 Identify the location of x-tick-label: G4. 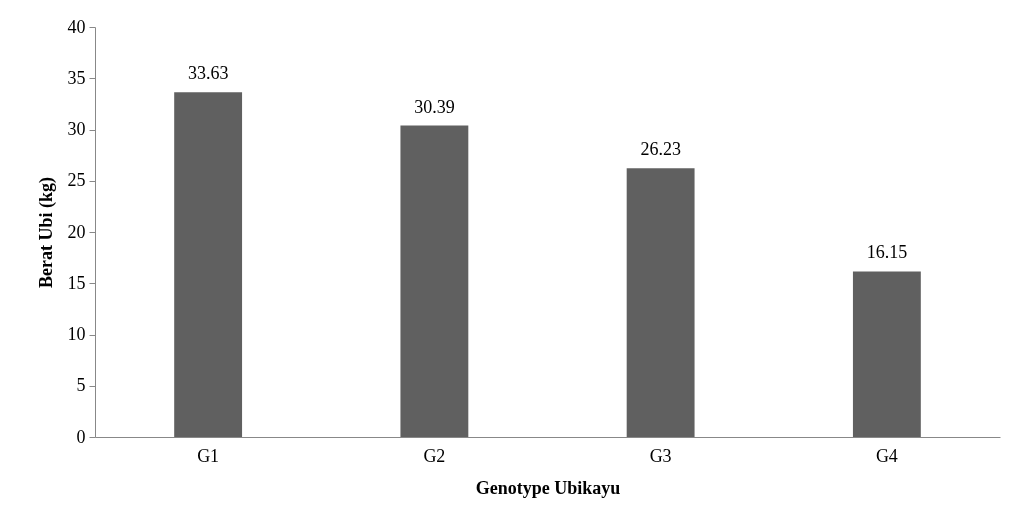
(886, 455).